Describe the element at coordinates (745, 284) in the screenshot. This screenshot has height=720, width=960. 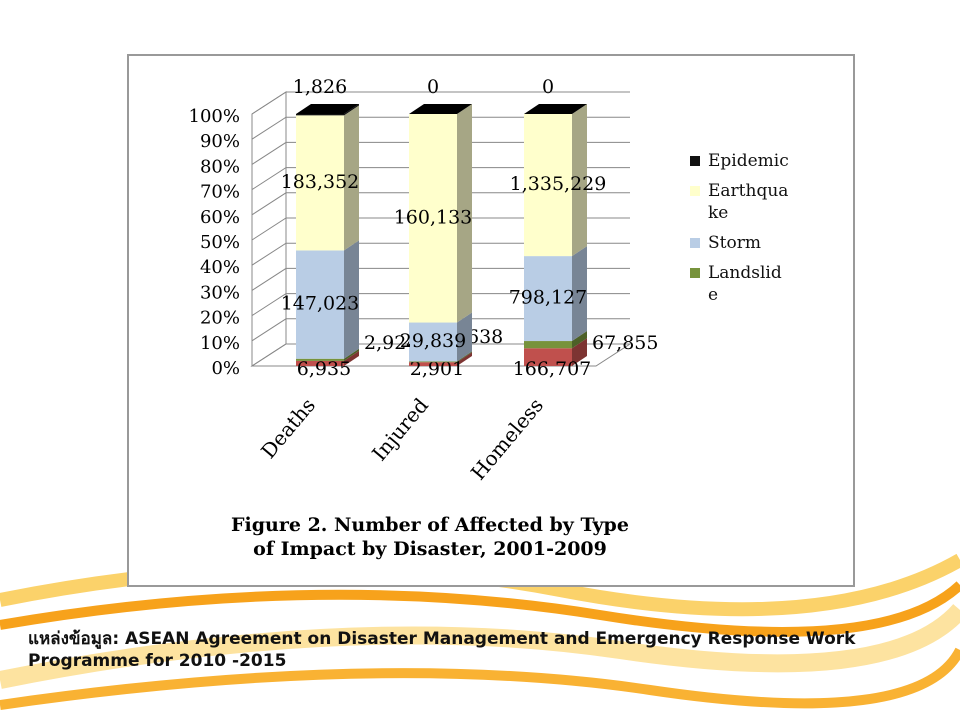
I see `legend-label: Landslide` at that location.